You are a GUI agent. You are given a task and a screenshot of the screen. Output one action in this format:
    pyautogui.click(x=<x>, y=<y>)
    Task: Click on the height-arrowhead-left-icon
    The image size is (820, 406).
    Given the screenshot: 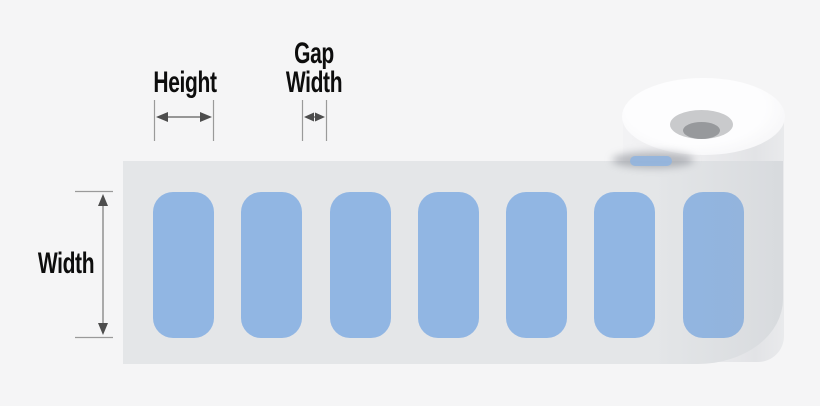 What is the action you would take?
    pyautogui.click(x=162, y=117)
    